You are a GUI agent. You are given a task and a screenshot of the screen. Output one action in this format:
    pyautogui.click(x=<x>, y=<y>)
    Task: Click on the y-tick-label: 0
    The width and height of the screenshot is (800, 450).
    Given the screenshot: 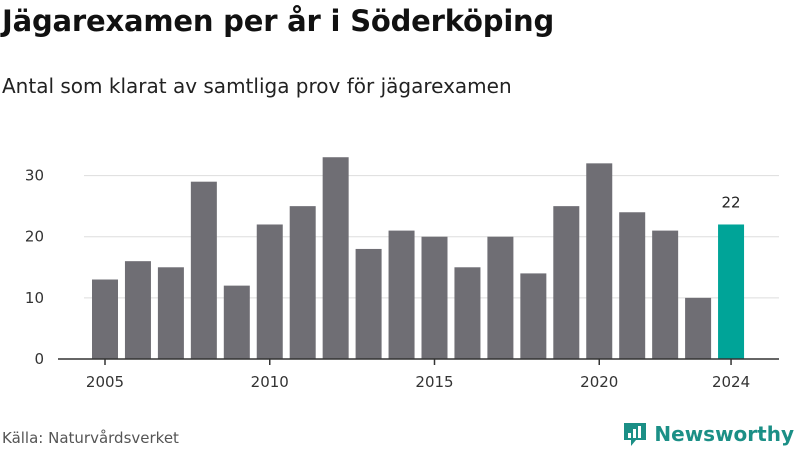 What is the action you would take?
    pyautogui.click(x=39, y=359)
    